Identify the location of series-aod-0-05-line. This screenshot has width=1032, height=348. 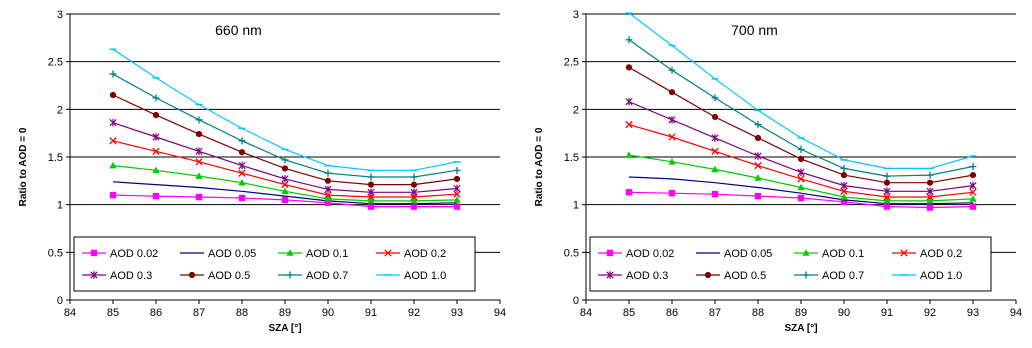
(801, 190).